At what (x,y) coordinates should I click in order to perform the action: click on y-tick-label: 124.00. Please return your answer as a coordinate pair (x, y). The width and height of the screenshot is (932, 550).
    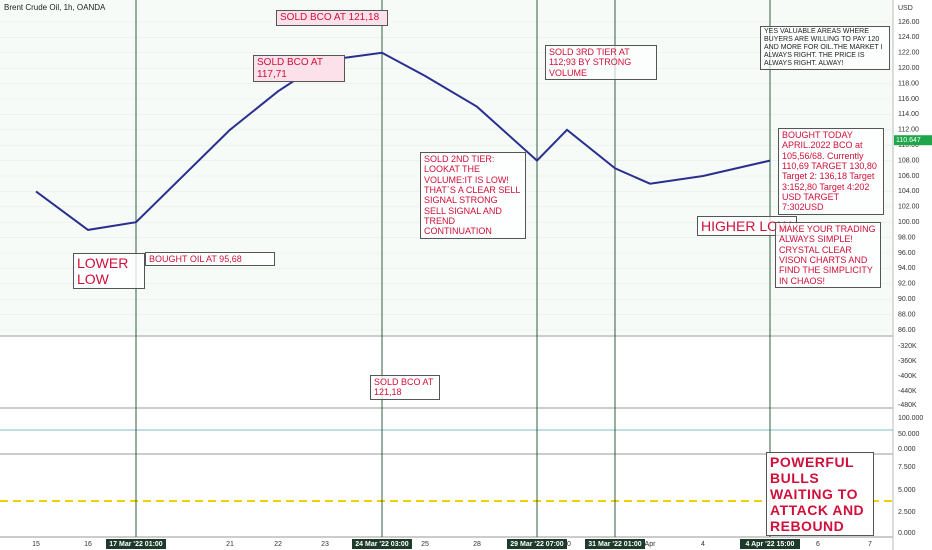
    Looking at the image, I should click on (909, 37).